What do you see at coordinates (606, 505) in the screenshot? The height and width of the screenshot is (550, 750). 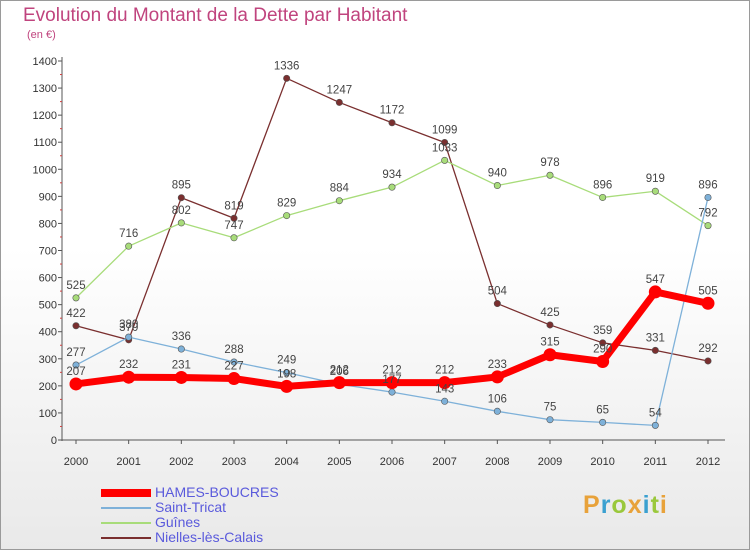 I see `logo-letter: r` at bounding box center [606, 505].